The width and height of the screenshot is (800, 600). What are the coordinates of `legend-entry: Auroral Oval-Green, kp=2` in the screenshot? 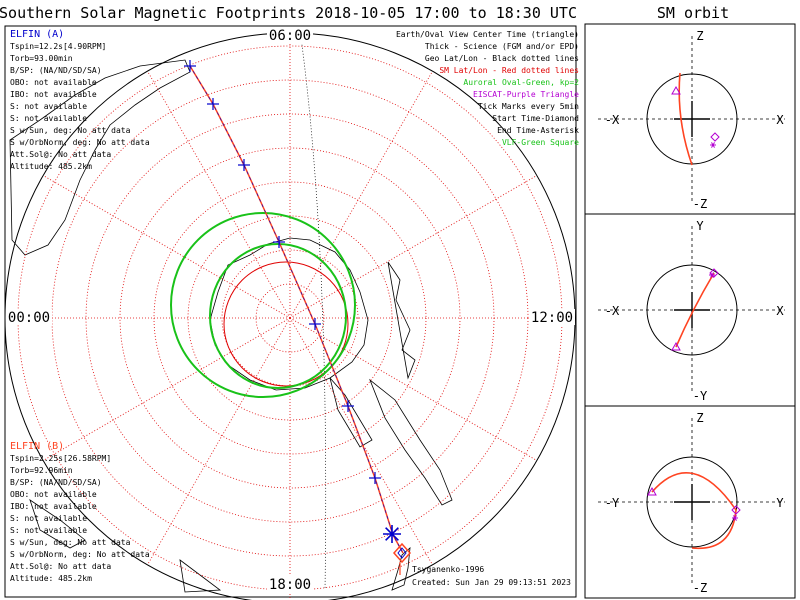 It's located at (521, 82).